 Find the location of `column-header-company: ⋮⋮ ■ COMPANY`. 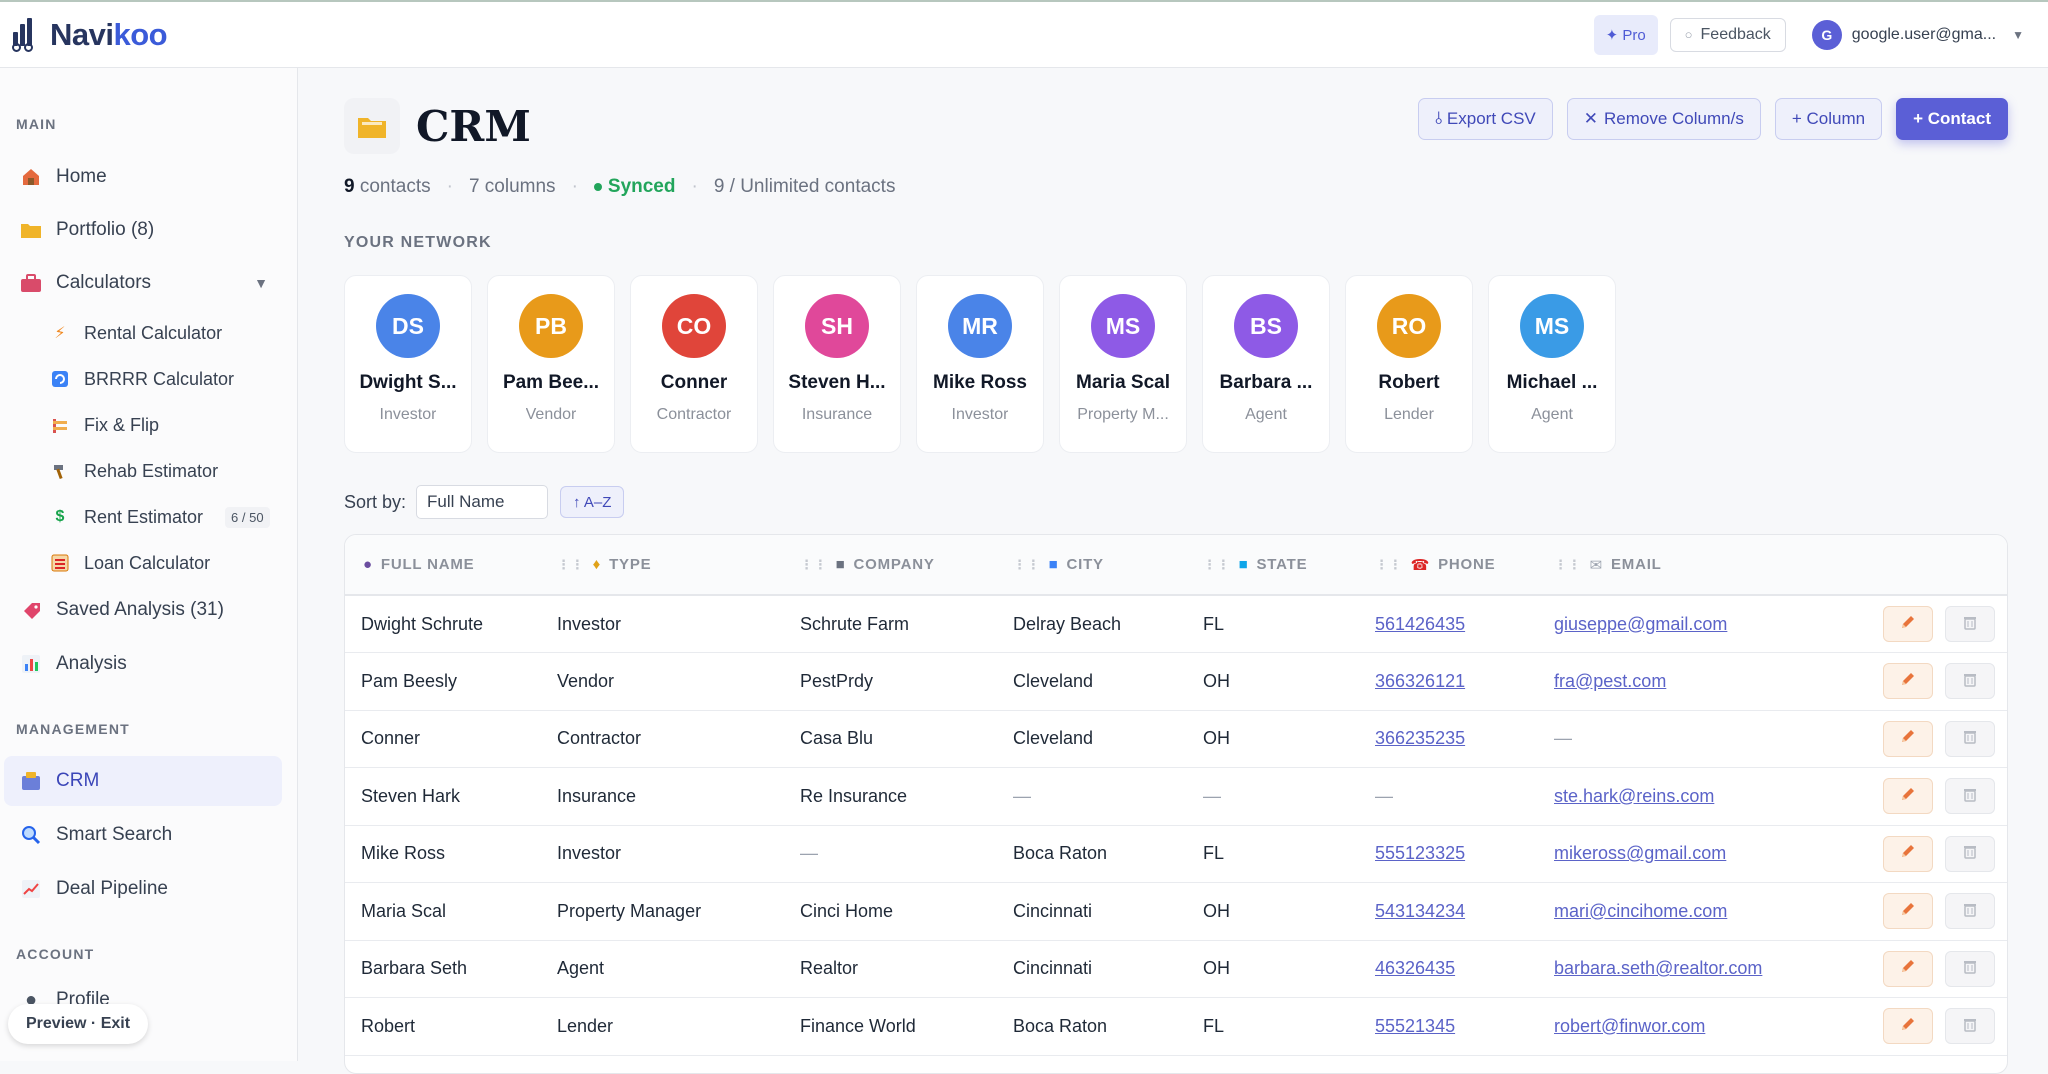

column-header-company: ⋮⋮ ■ COMPANY is located at coordinates (906, 565).